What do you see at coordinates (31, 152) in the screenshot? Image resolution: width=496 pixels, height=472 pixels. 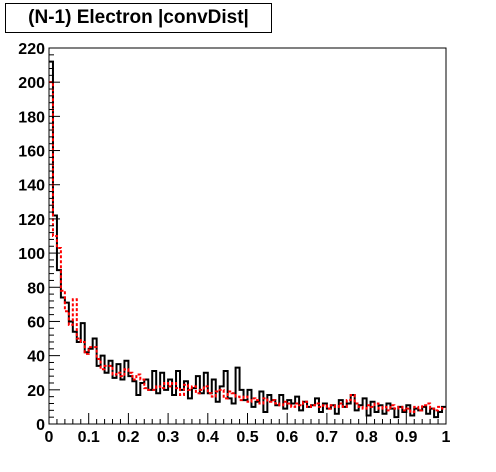 I see `y-tick-label-8: 160` at bounding box center [31, 152].